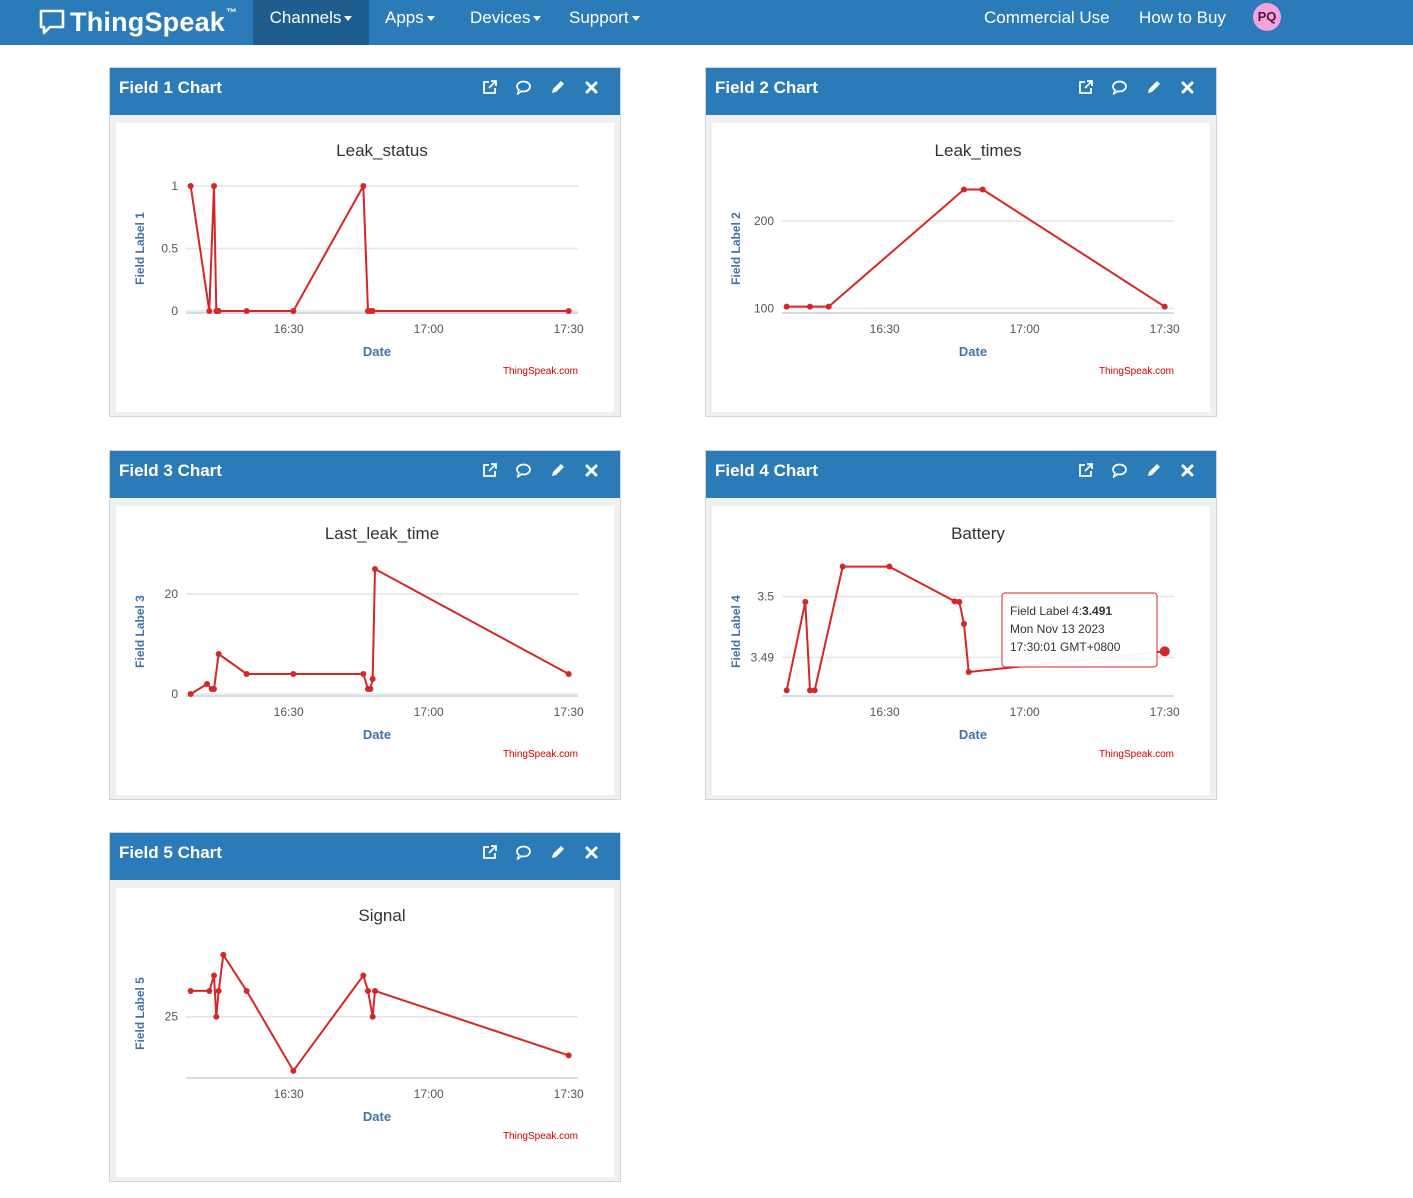 The image size is (1413, 1198). I want to click on x-tick-label: 16:30, so click(289, 712).